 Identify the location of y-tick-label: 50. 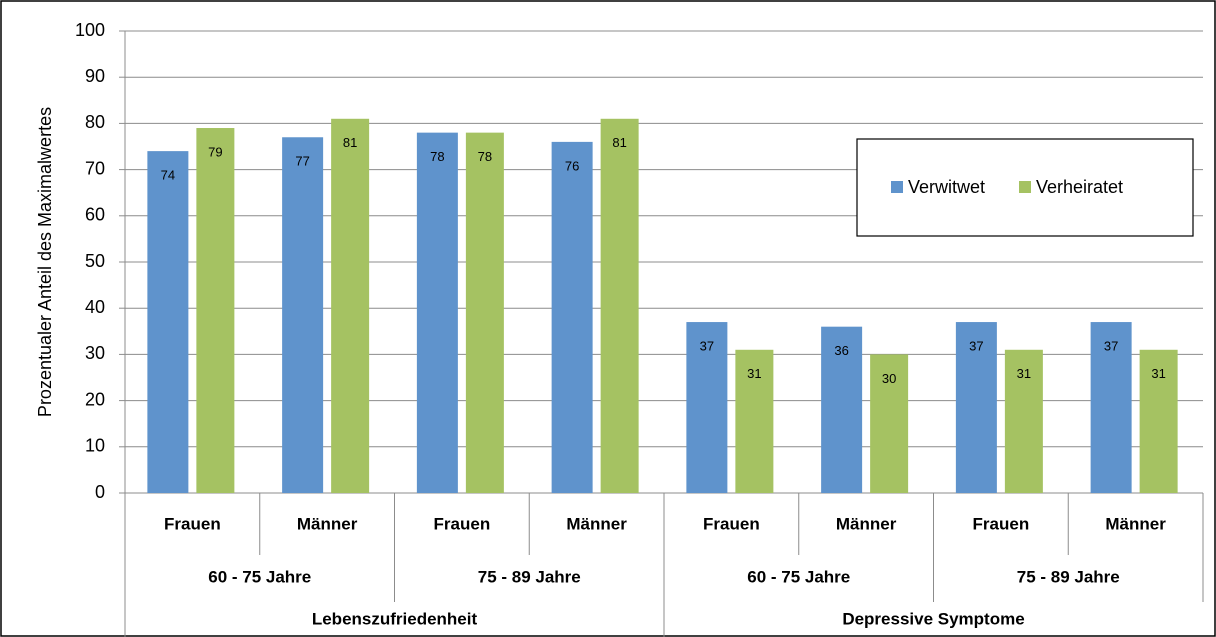
(95, 261).